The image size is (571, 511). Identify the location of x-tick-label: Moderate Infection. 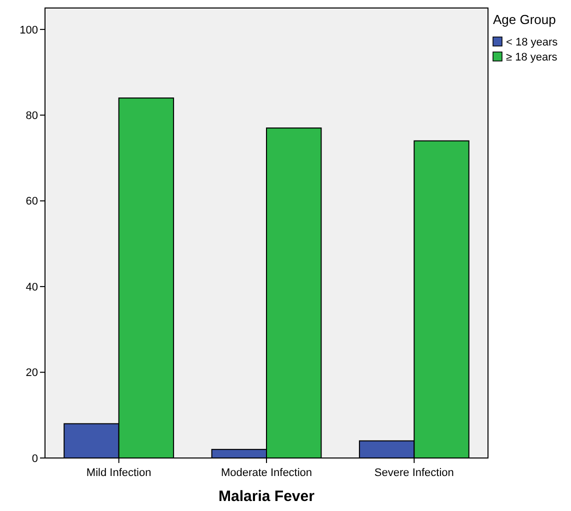
(266, 473).